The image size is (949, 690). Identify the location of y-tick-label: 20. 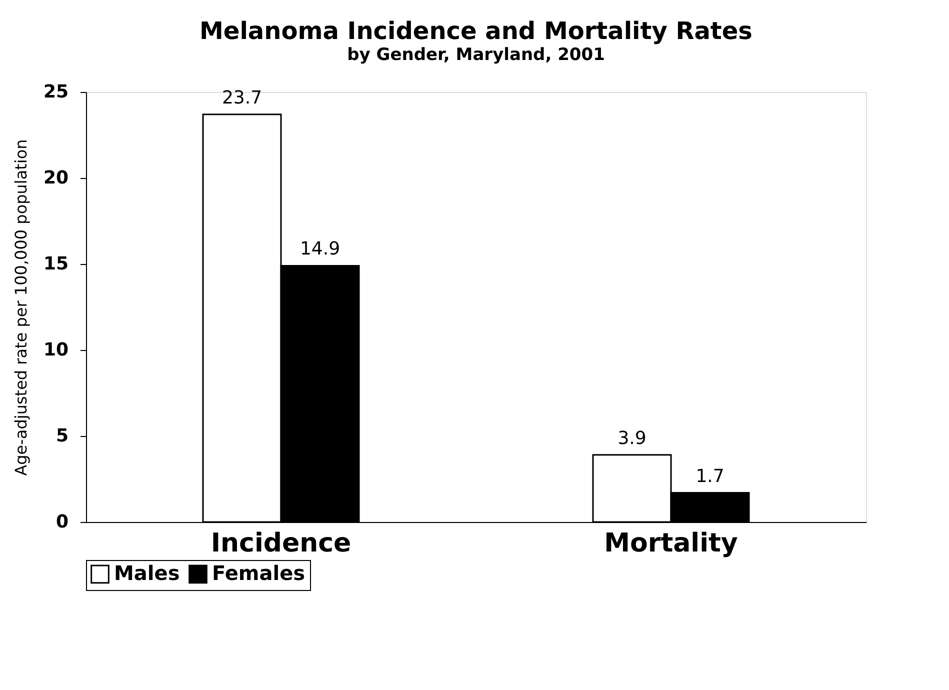
(55, 178).